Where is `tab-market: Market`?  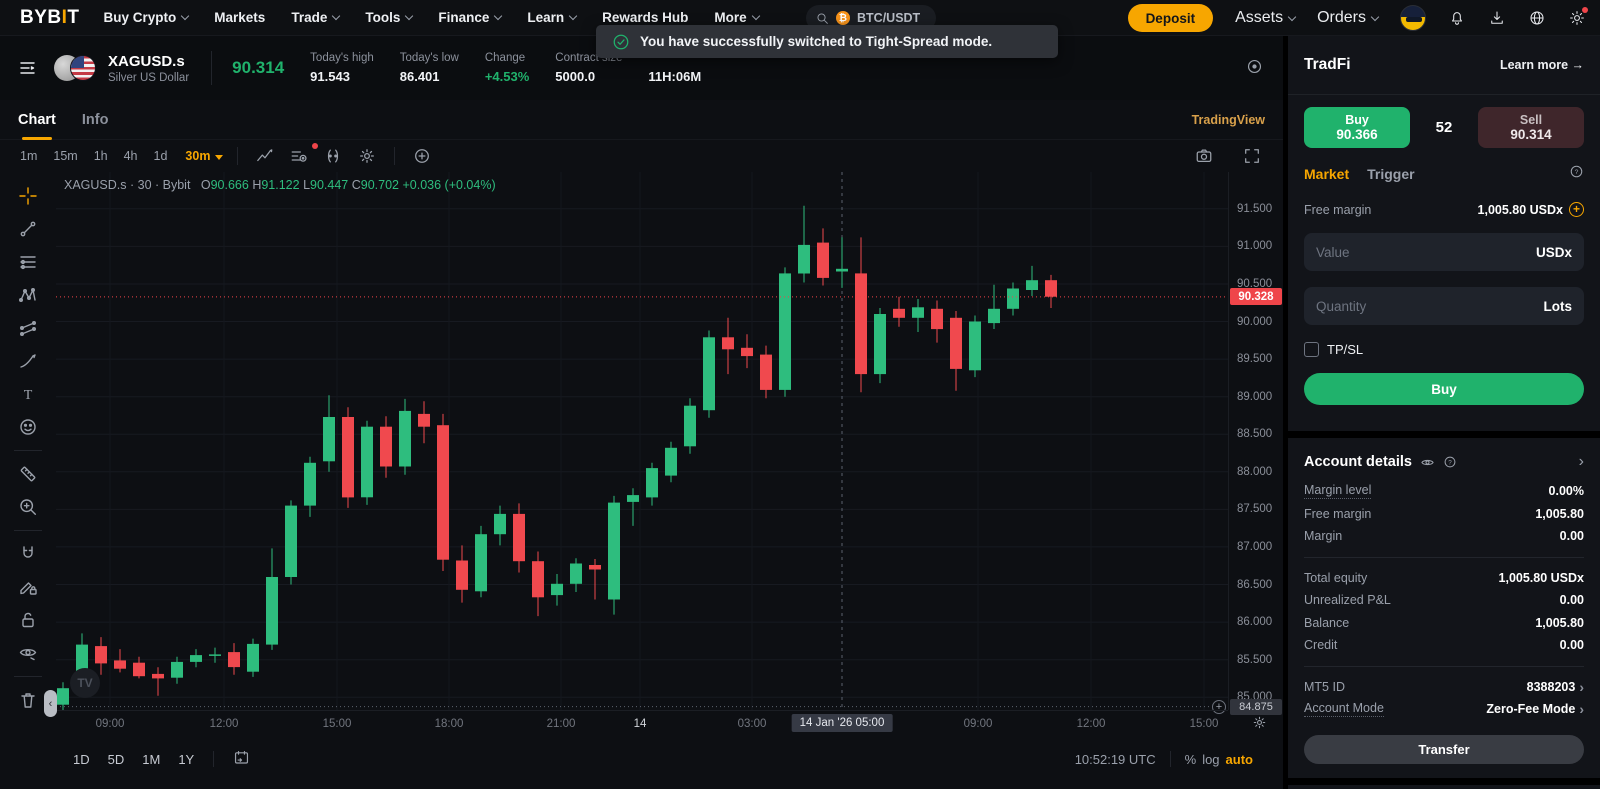
tab-market: Market is located at coordinates (1327, 174).